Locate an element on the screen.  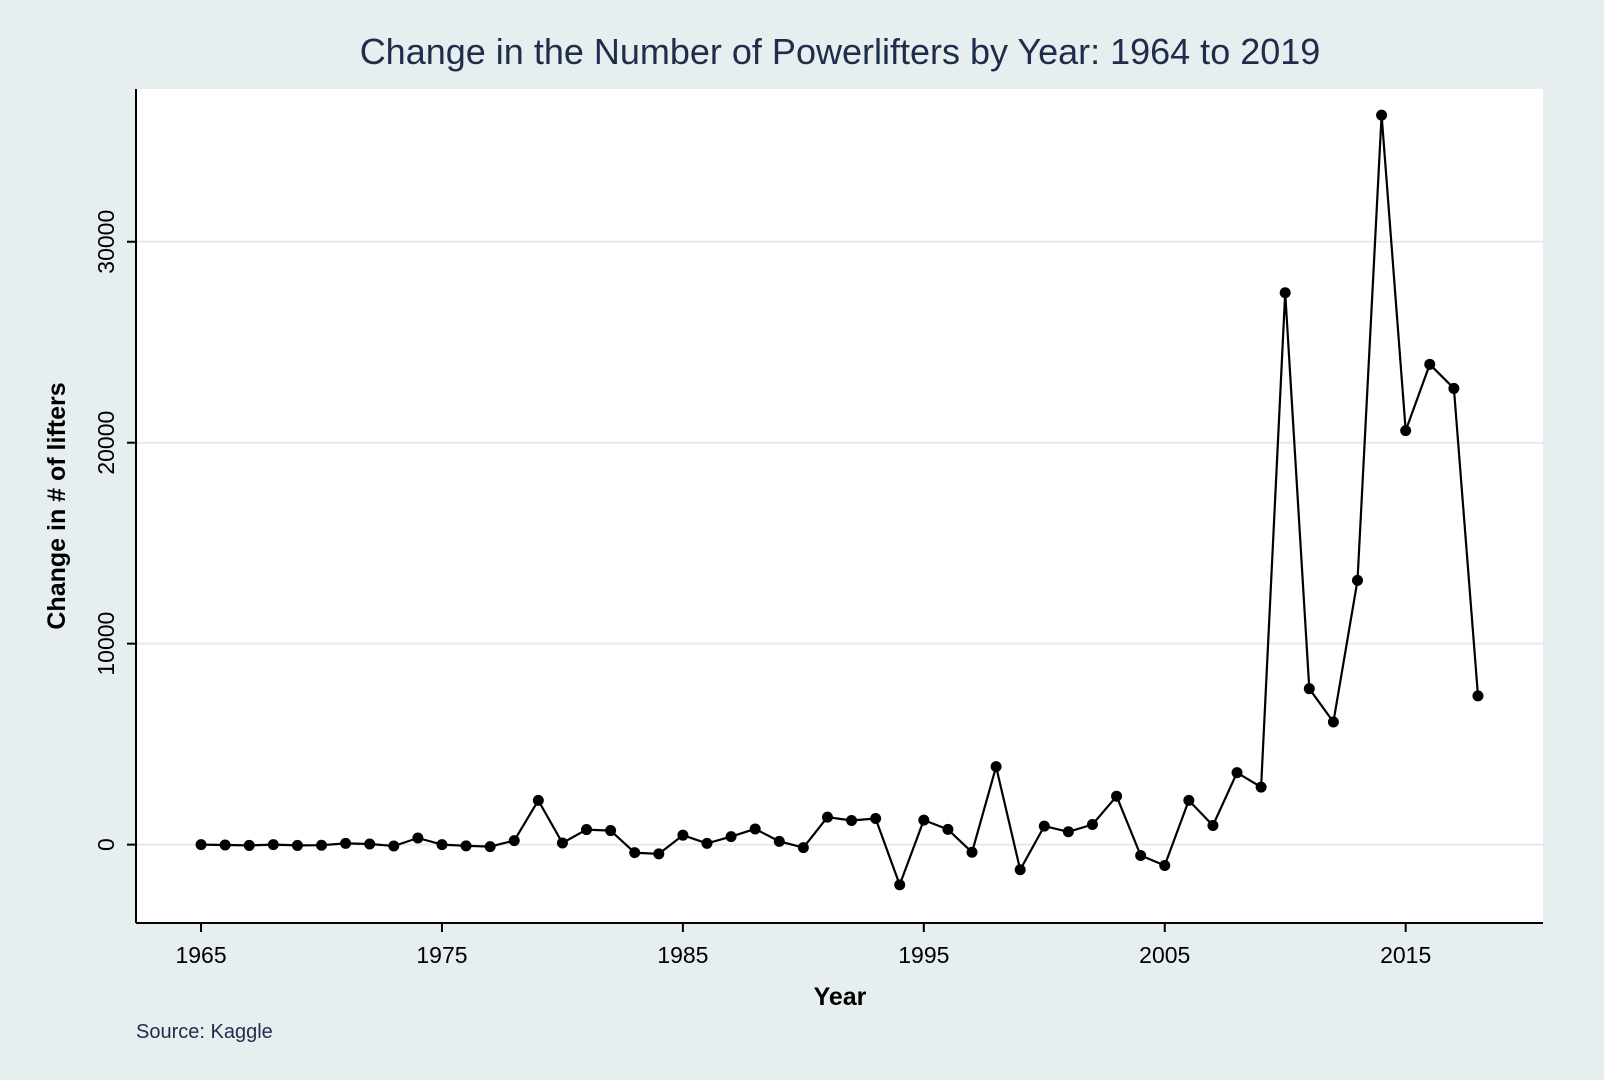
x-tick-label: 1995 is located at coordinates (923, 955).